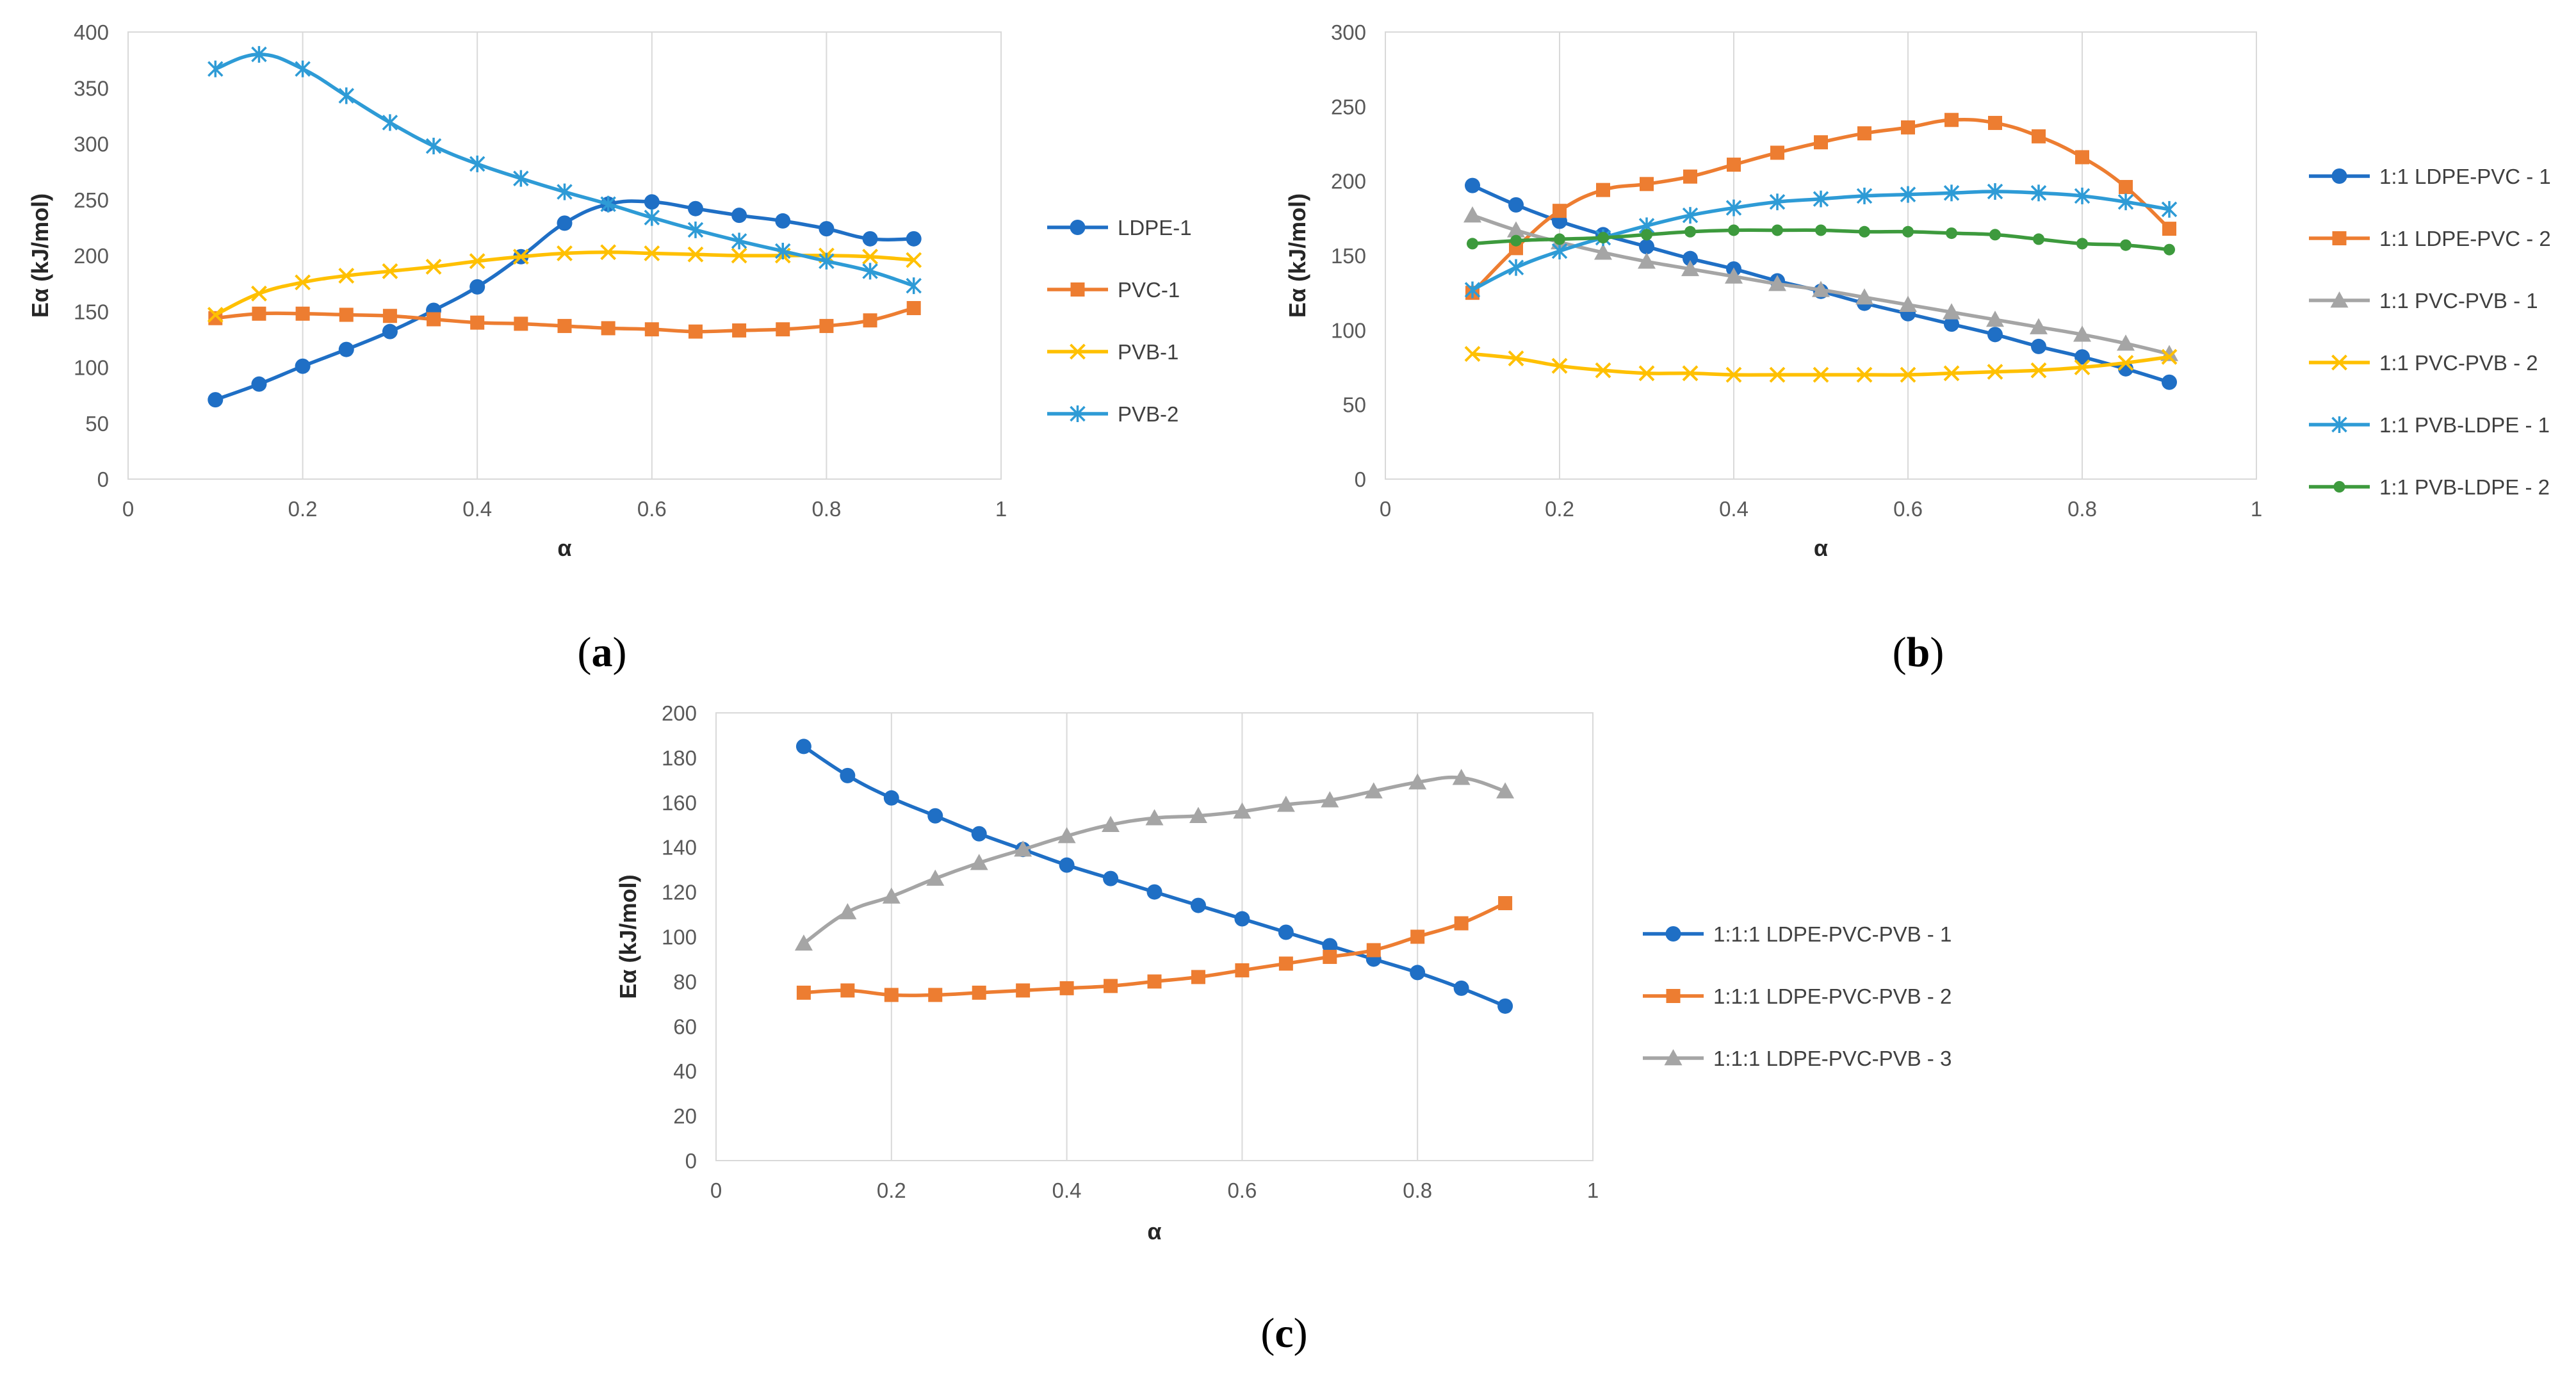 This screenshot has height=1379, width=2576. What do you see at coordinates (2464, 425) in the screenshot?
I see `legend-label: 1:1 PVB-LDPE - 1` at bounding box center [2464, 425].